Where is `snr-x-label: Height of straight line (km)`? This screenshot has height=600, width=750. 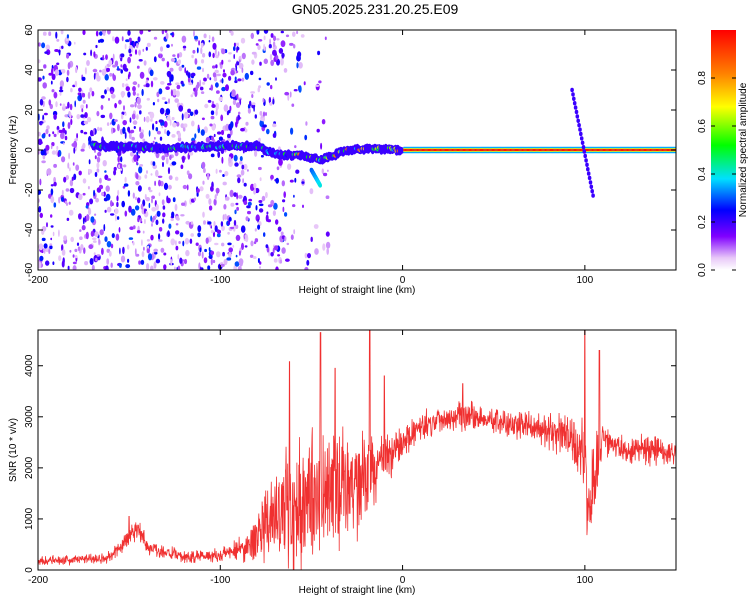 snr-x-label: Height of straight line (km) is located at coordinates (357, 590).